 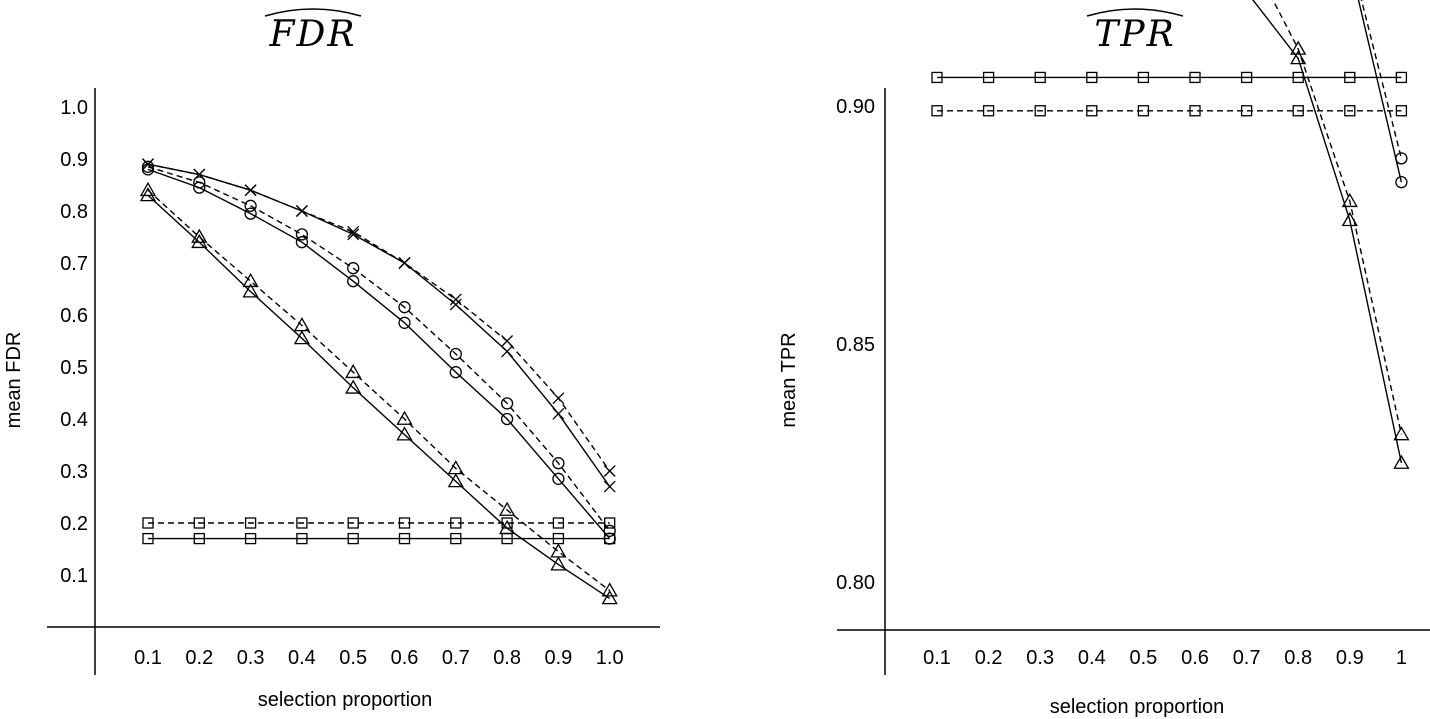 I want to click on x-tick-label: 0.7, so click(x=456, y=658).